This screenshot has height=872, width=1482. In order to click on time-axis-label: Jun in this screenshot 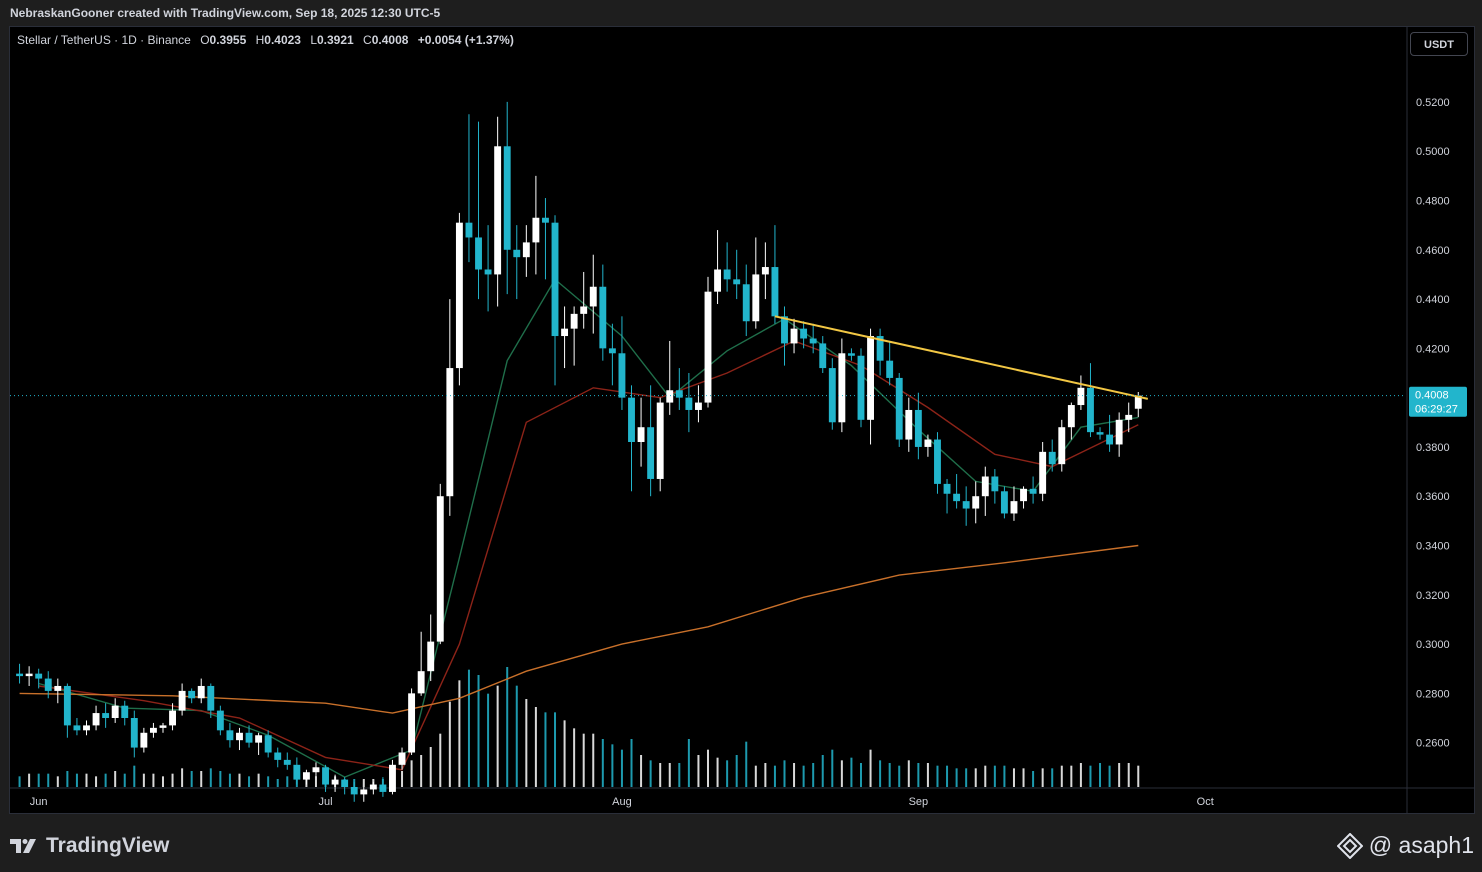, I will do `click(39, 802)`.